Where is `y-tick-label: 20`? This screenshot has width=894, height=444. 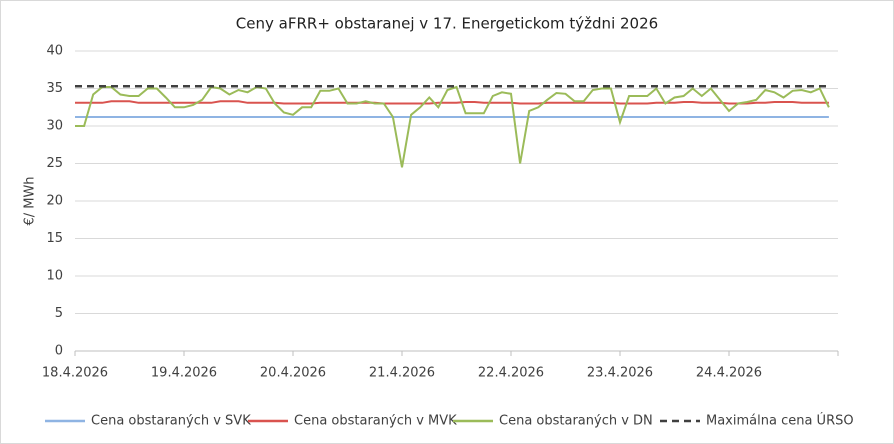
y-tick-label: 20 is located at coordinates (54, 201).